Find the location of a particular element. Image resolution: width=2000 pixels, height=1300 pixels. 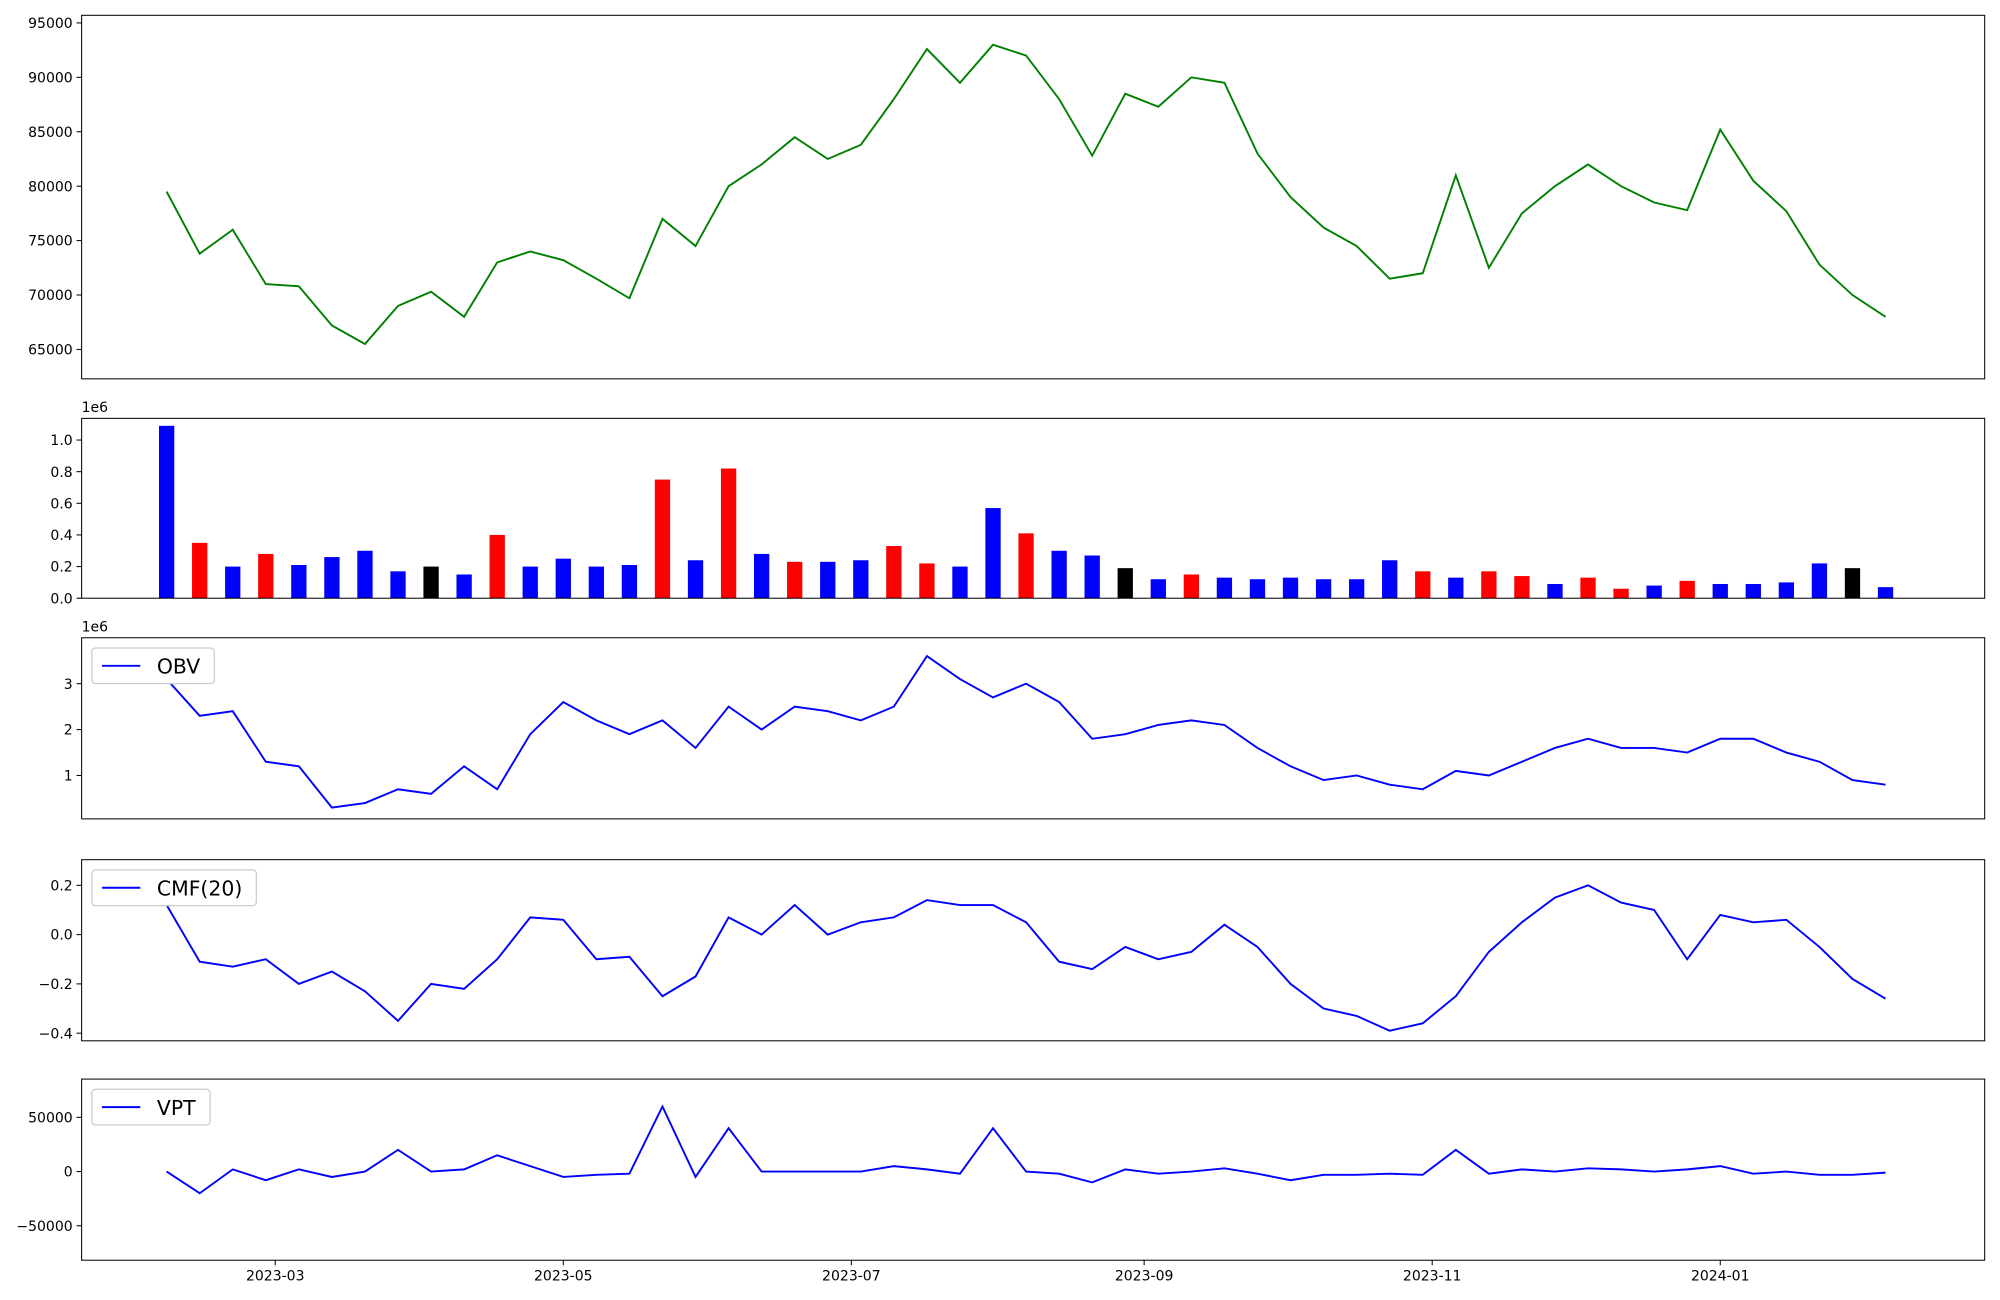

y-tick-label: 70000 is located at coordinates (50, 296).